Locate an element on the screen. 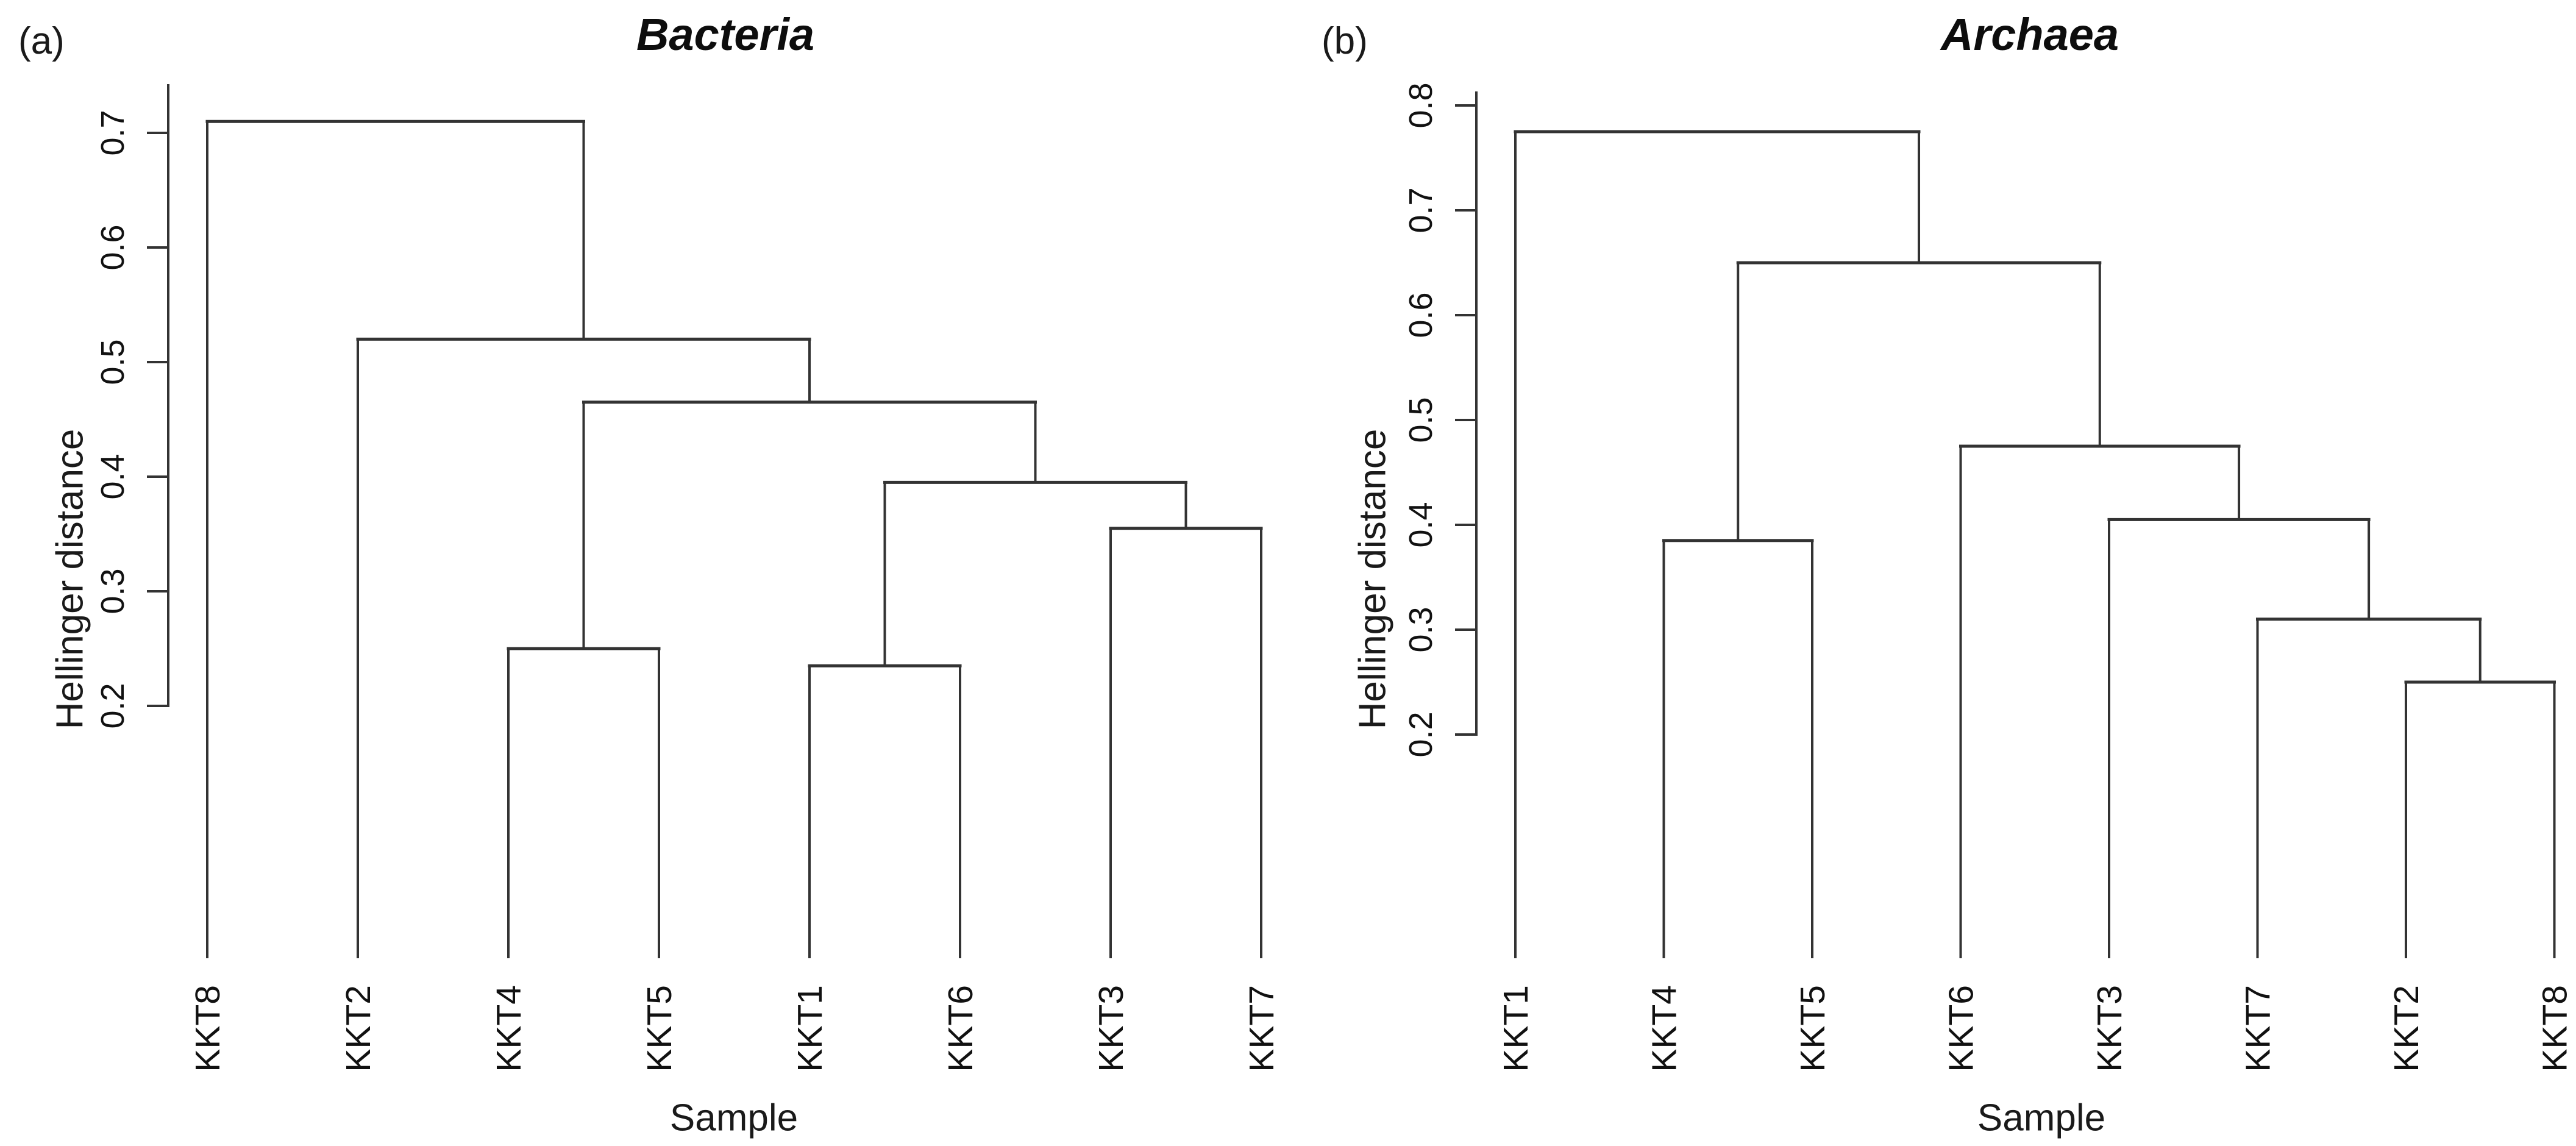 The height and width of the screenshot is (1146, 2576). panel-b-title: Archaea is located at coordinates (2029, 34).